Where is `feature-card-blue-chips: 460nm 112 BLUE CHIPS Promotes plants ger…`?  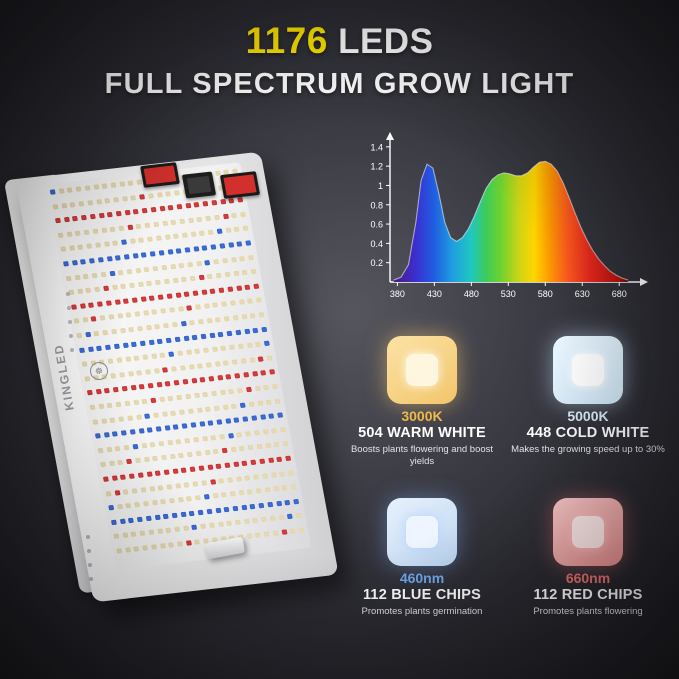
feature-card-blue-chips: 460nm 112 BLUE CHIPS Promotes plants ger… is located at coordinates (422, 558).